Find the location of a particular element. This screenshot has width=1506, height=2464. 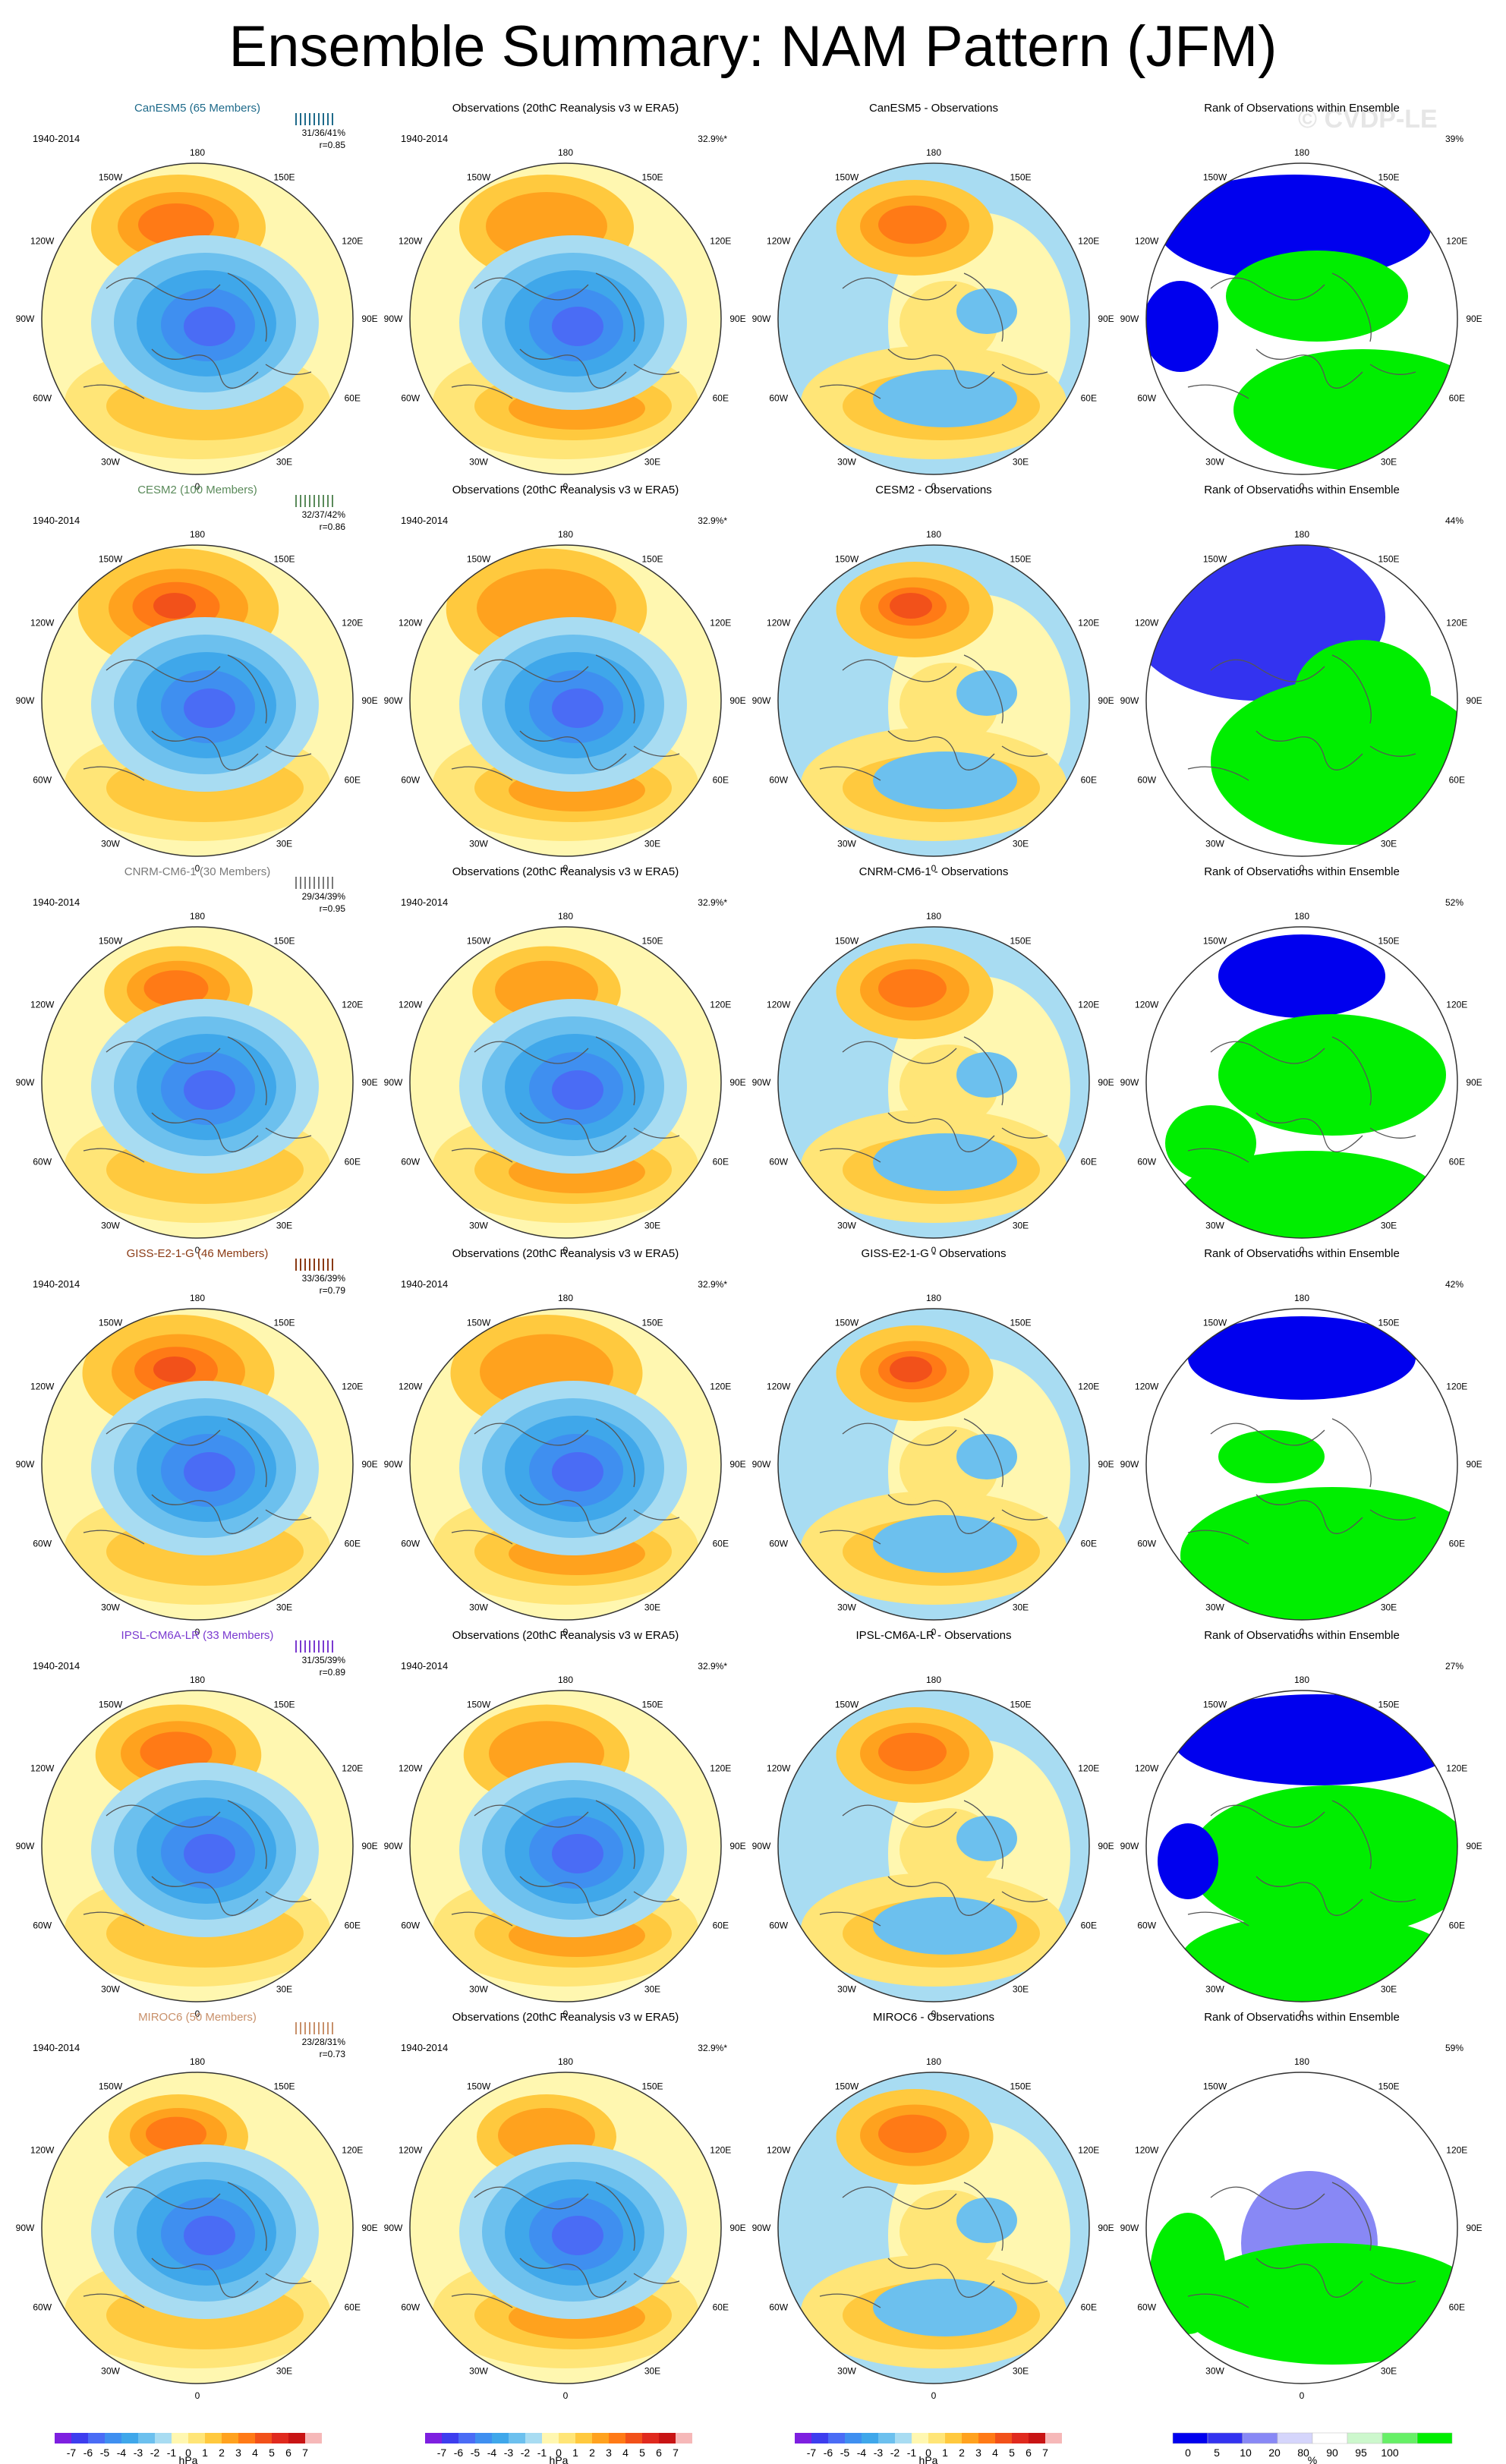

page-title: Ensemble Summary: NAM Pattern (JFM) is located at coordinates (753, 46).